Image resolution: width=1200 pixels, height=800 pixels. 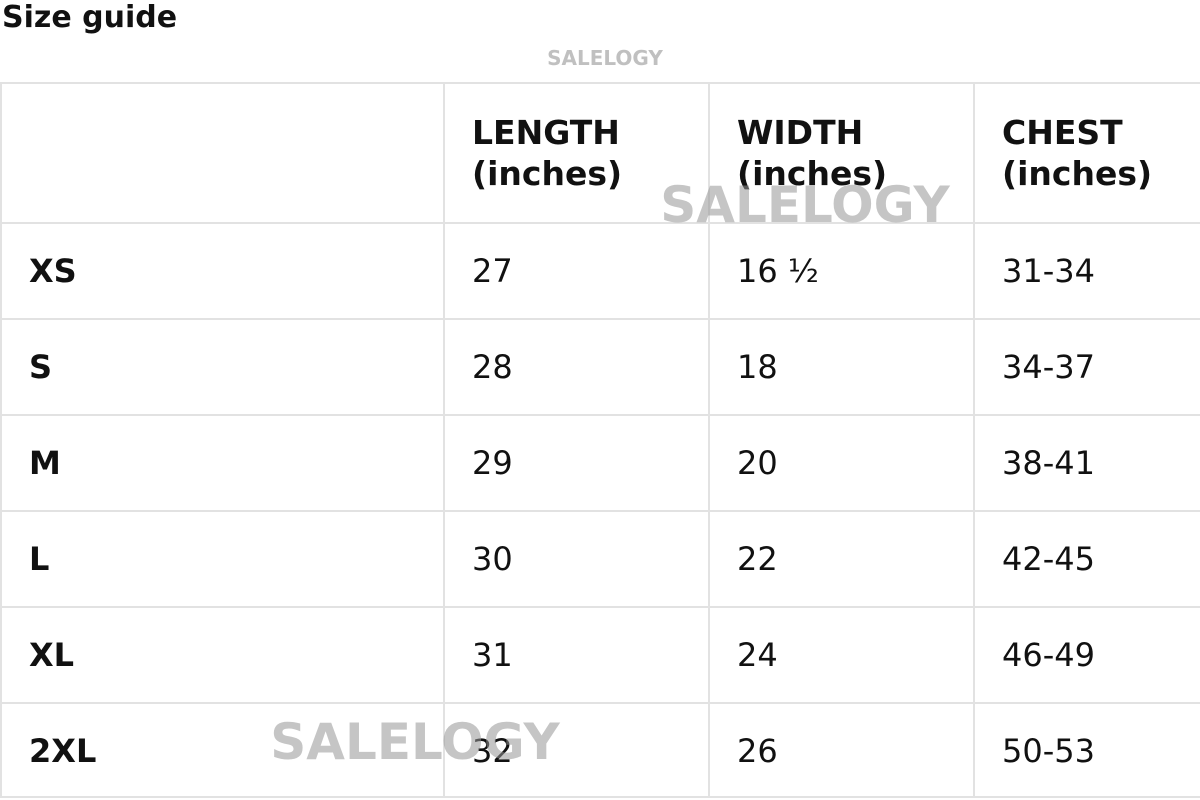 What do you see at coordinates (221, 462) in the screenshot?
I see `size-label: M` at bounding box center [221, 462].